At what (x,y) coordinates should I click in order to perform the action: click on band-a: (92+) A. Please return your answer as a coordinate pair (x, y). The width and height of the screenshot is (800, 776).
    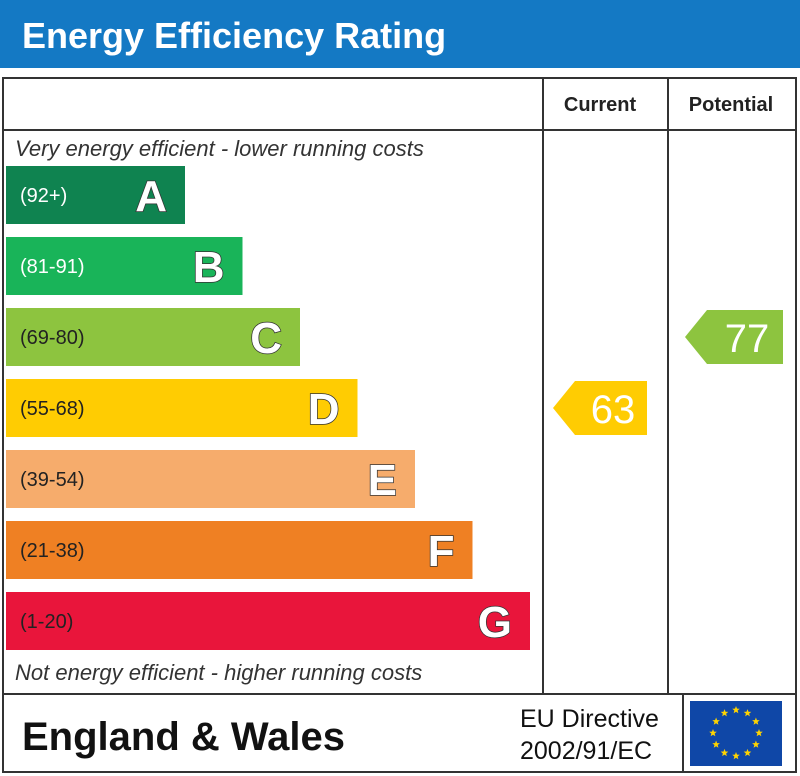
    Looking at the image, I should click on (95, 195).